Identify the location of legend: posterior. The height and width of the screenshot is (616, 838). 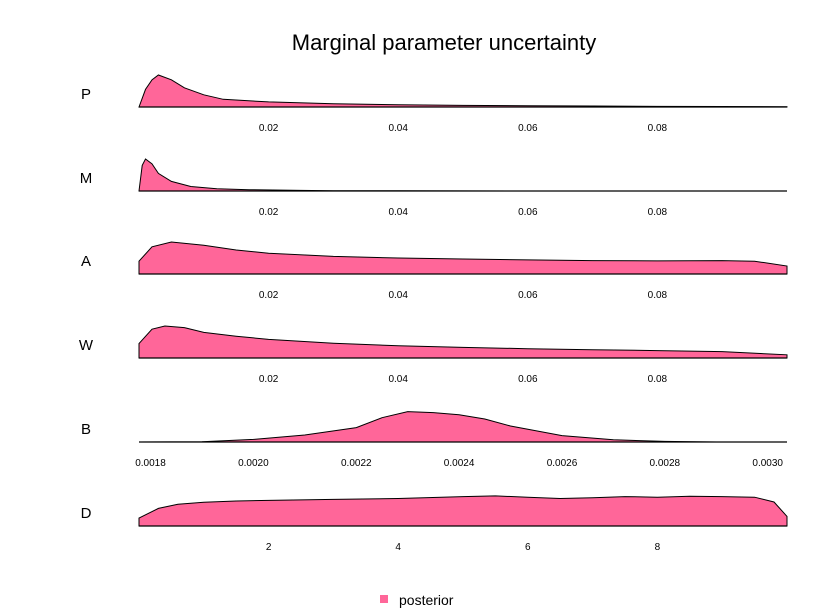
(417, 600).